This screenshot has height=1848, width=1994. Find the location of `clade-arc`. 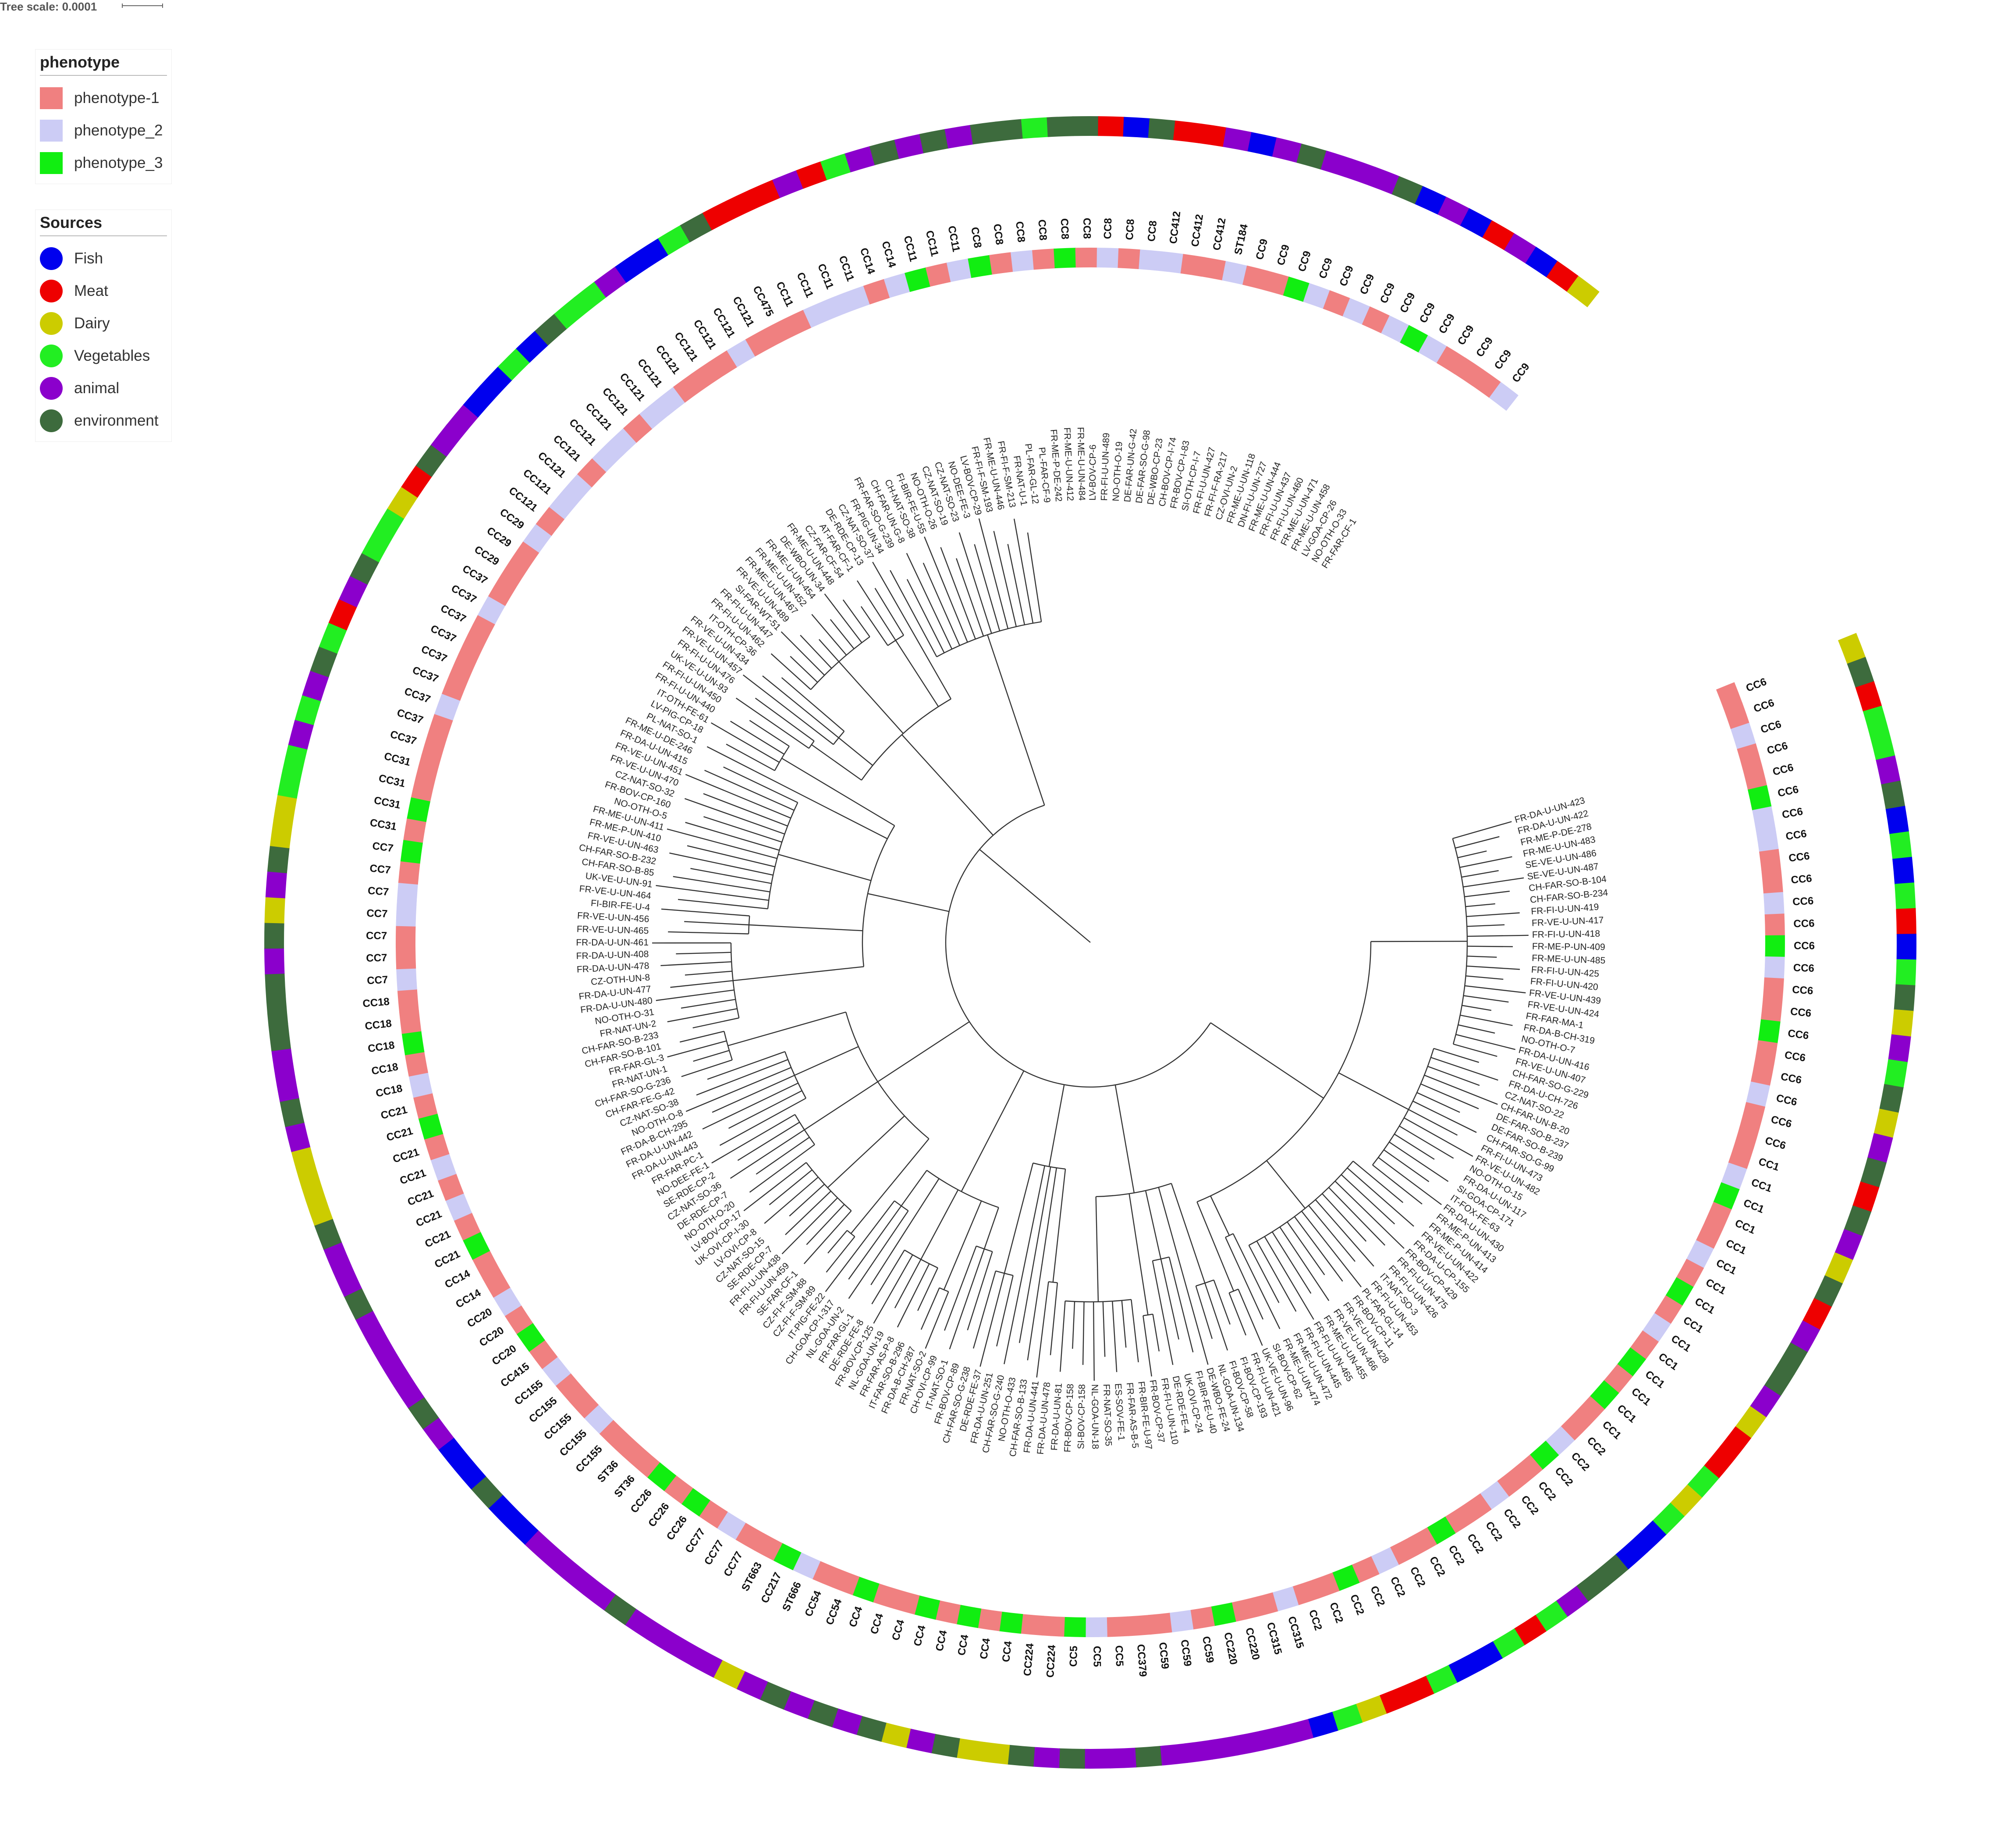

clade-arc is located at coordinates (728, 1046).